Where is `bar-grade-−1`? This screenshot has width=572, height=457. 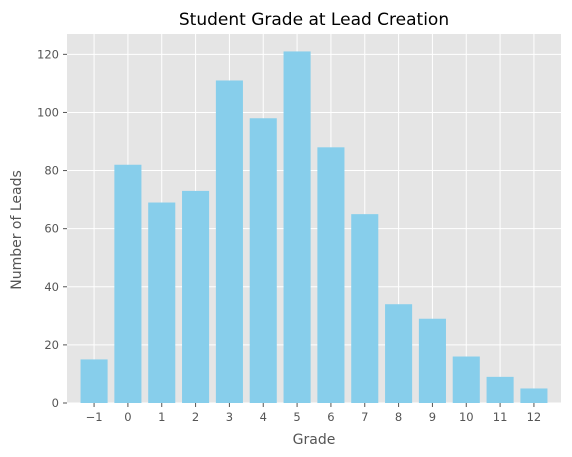 bar-grade-−1 is located at coordinates (94, 381).